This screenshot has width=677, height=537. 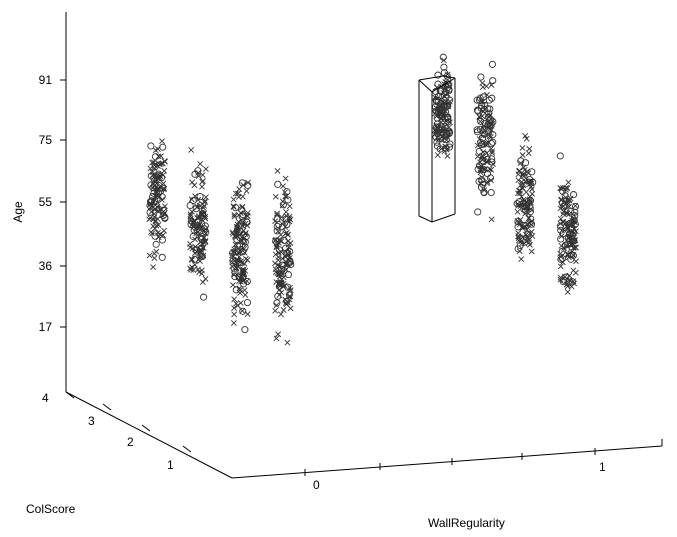 I want to click on y-tick-label: 4, so click(x=45, y=398).